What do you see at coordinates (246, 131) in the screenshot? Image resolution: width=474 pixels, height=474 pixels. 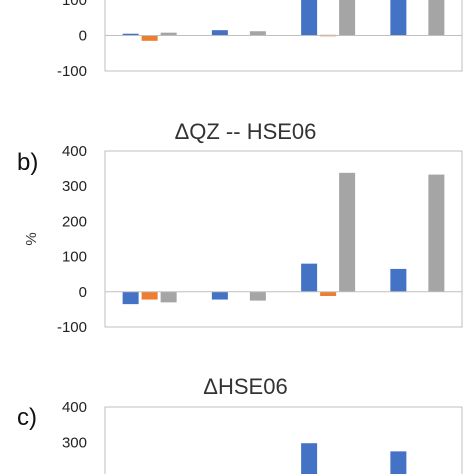 I see `panel-title: ΔQZ -- HSE06` at bounding box center [246, 131].